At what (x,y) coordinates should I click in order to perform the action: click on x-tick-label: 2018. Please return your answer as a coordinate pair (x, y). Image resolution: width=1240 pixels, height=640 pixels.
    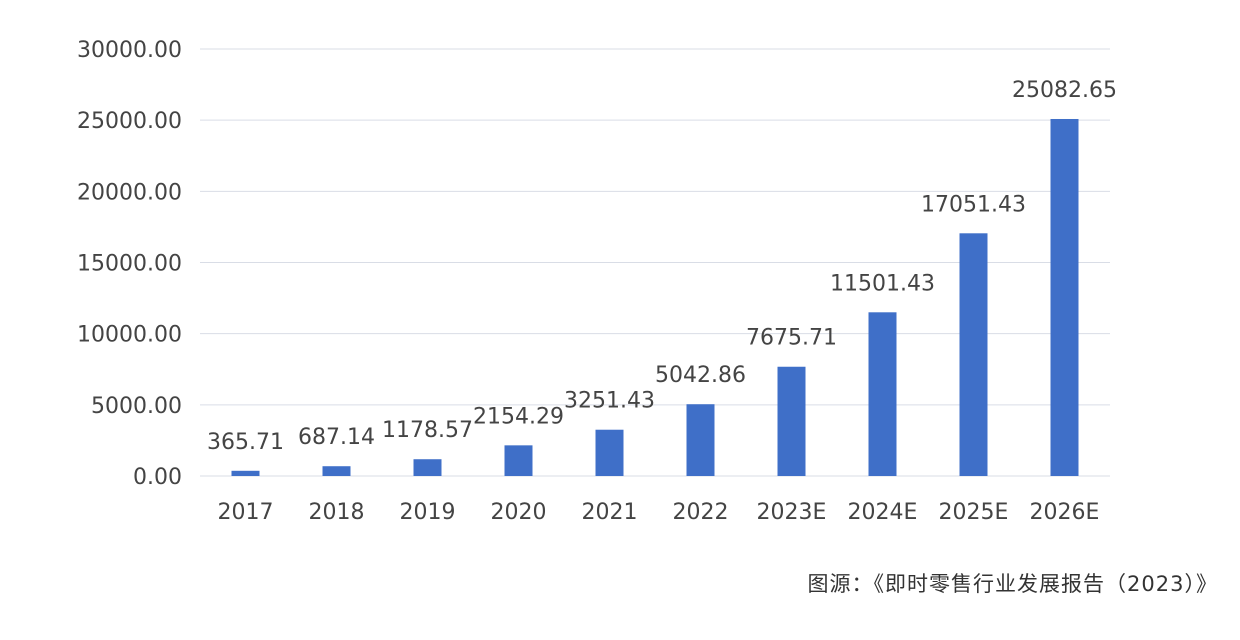
    Looking at the image, I should click on (337, 512).